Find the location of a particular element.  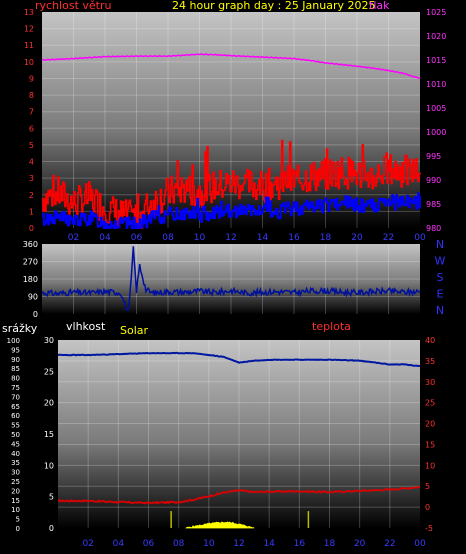

compass-label: S is located at coordinates (440, 277).